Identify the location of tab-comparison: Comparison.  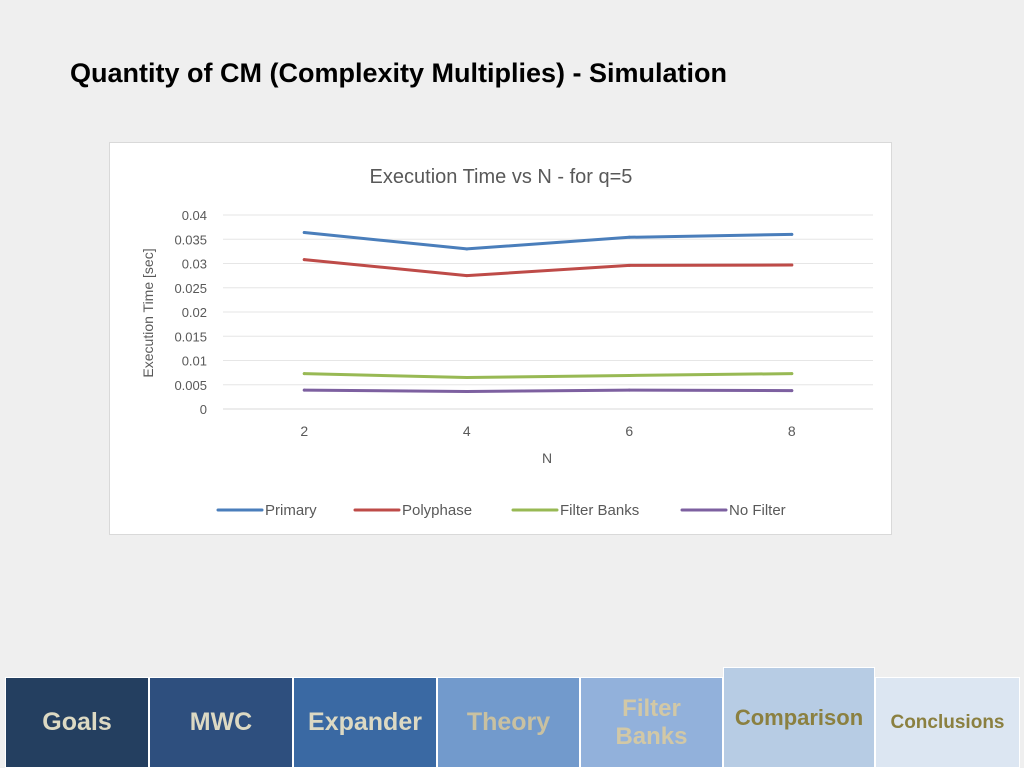
(799, 717).